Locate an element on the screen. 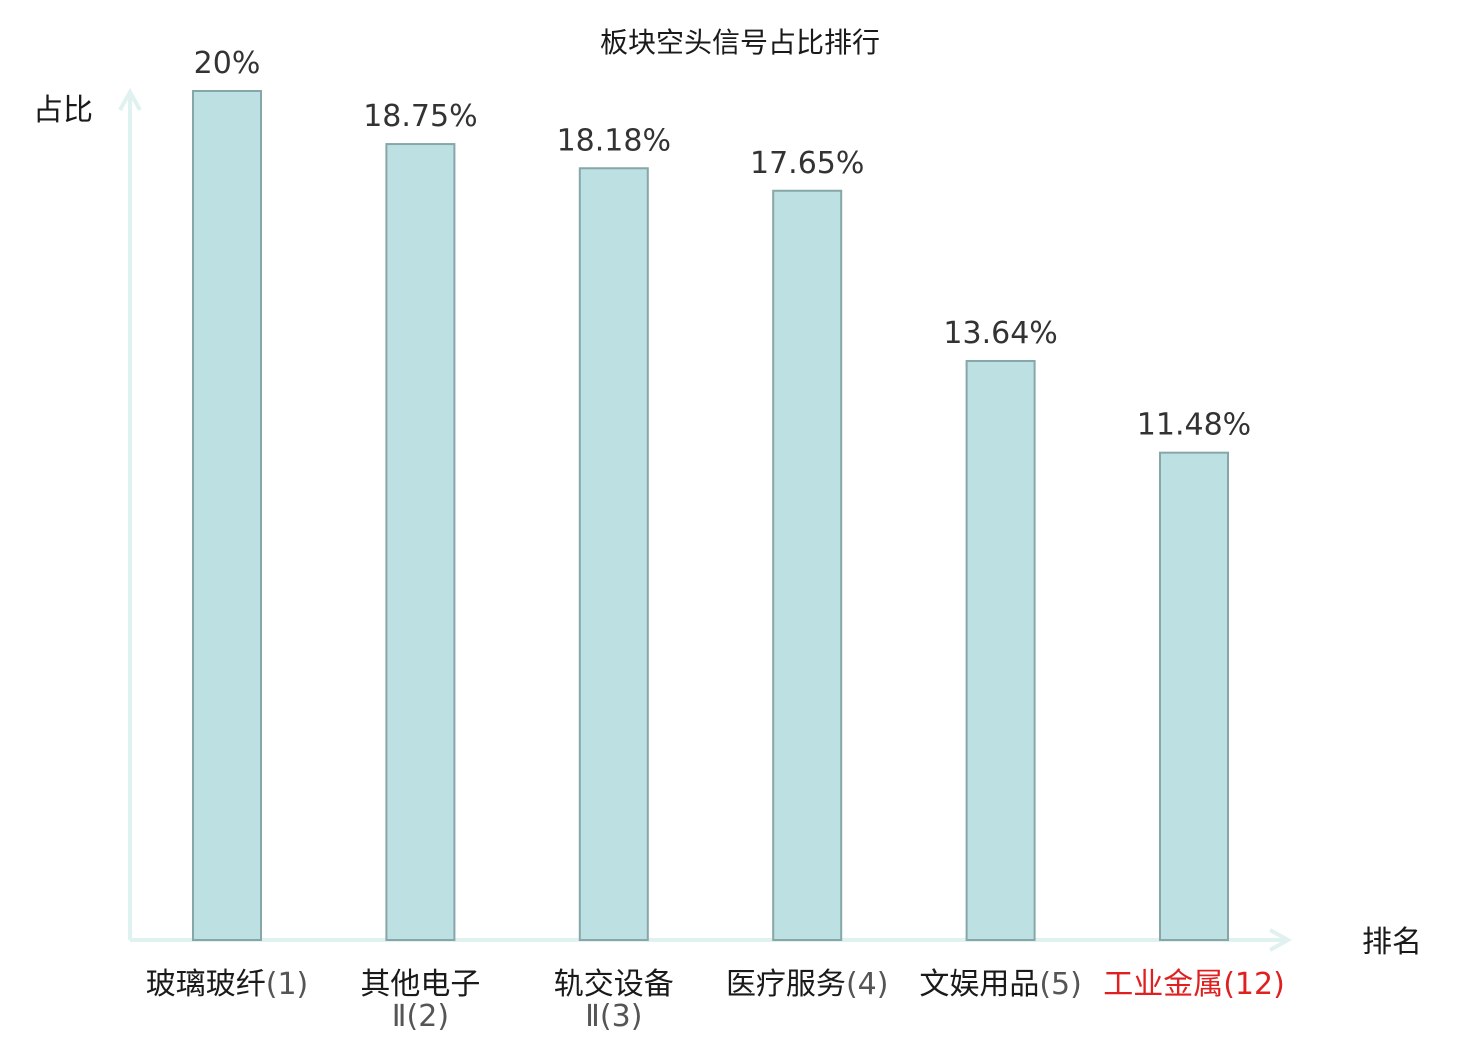 This screenshot has height=1040, width=1480. svg-text: Ⅱ(2) is located at coordinates (420, 1016).